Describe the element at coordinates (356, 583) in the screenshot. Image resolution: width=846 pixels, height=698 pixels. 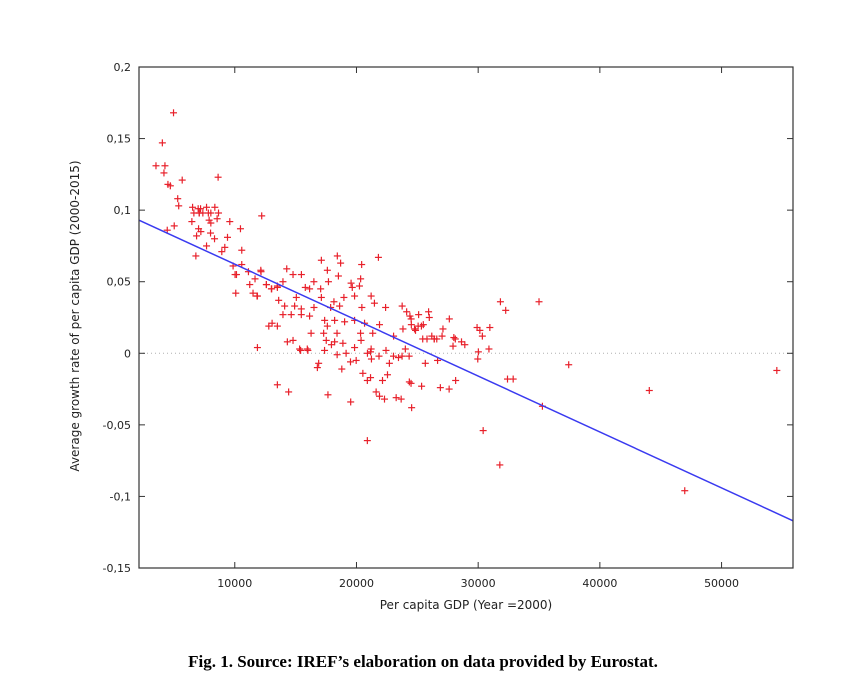
I see `x-tick-label: 20000` at that location.